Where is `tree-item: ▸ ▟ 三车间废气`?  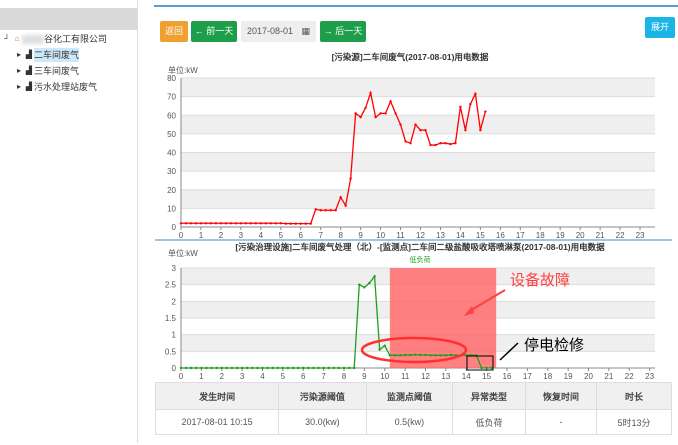 tree-item: ▸ ▟ 三车间废气 is located at coordinates (60, 71).